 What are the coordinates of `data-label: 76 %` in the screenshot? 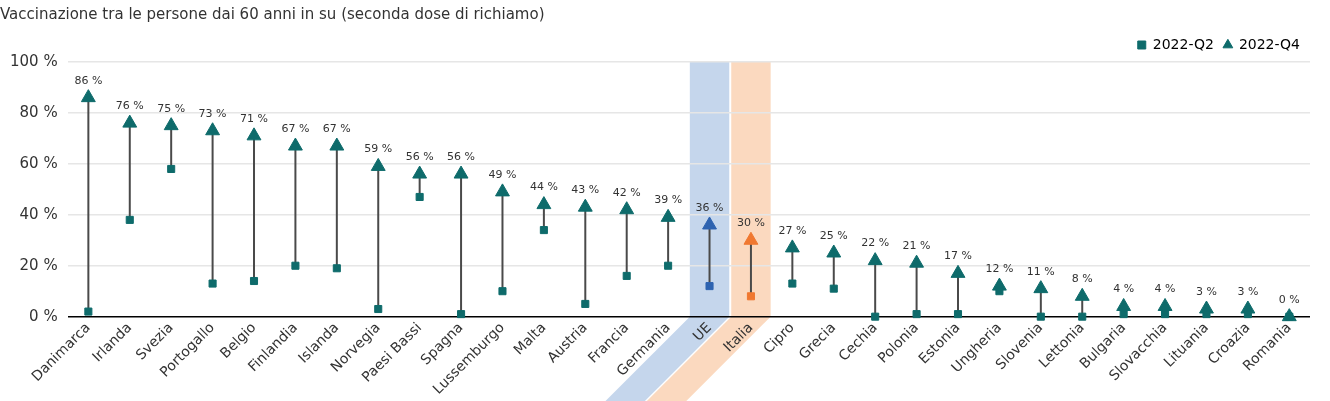 It's located at (129, 105).